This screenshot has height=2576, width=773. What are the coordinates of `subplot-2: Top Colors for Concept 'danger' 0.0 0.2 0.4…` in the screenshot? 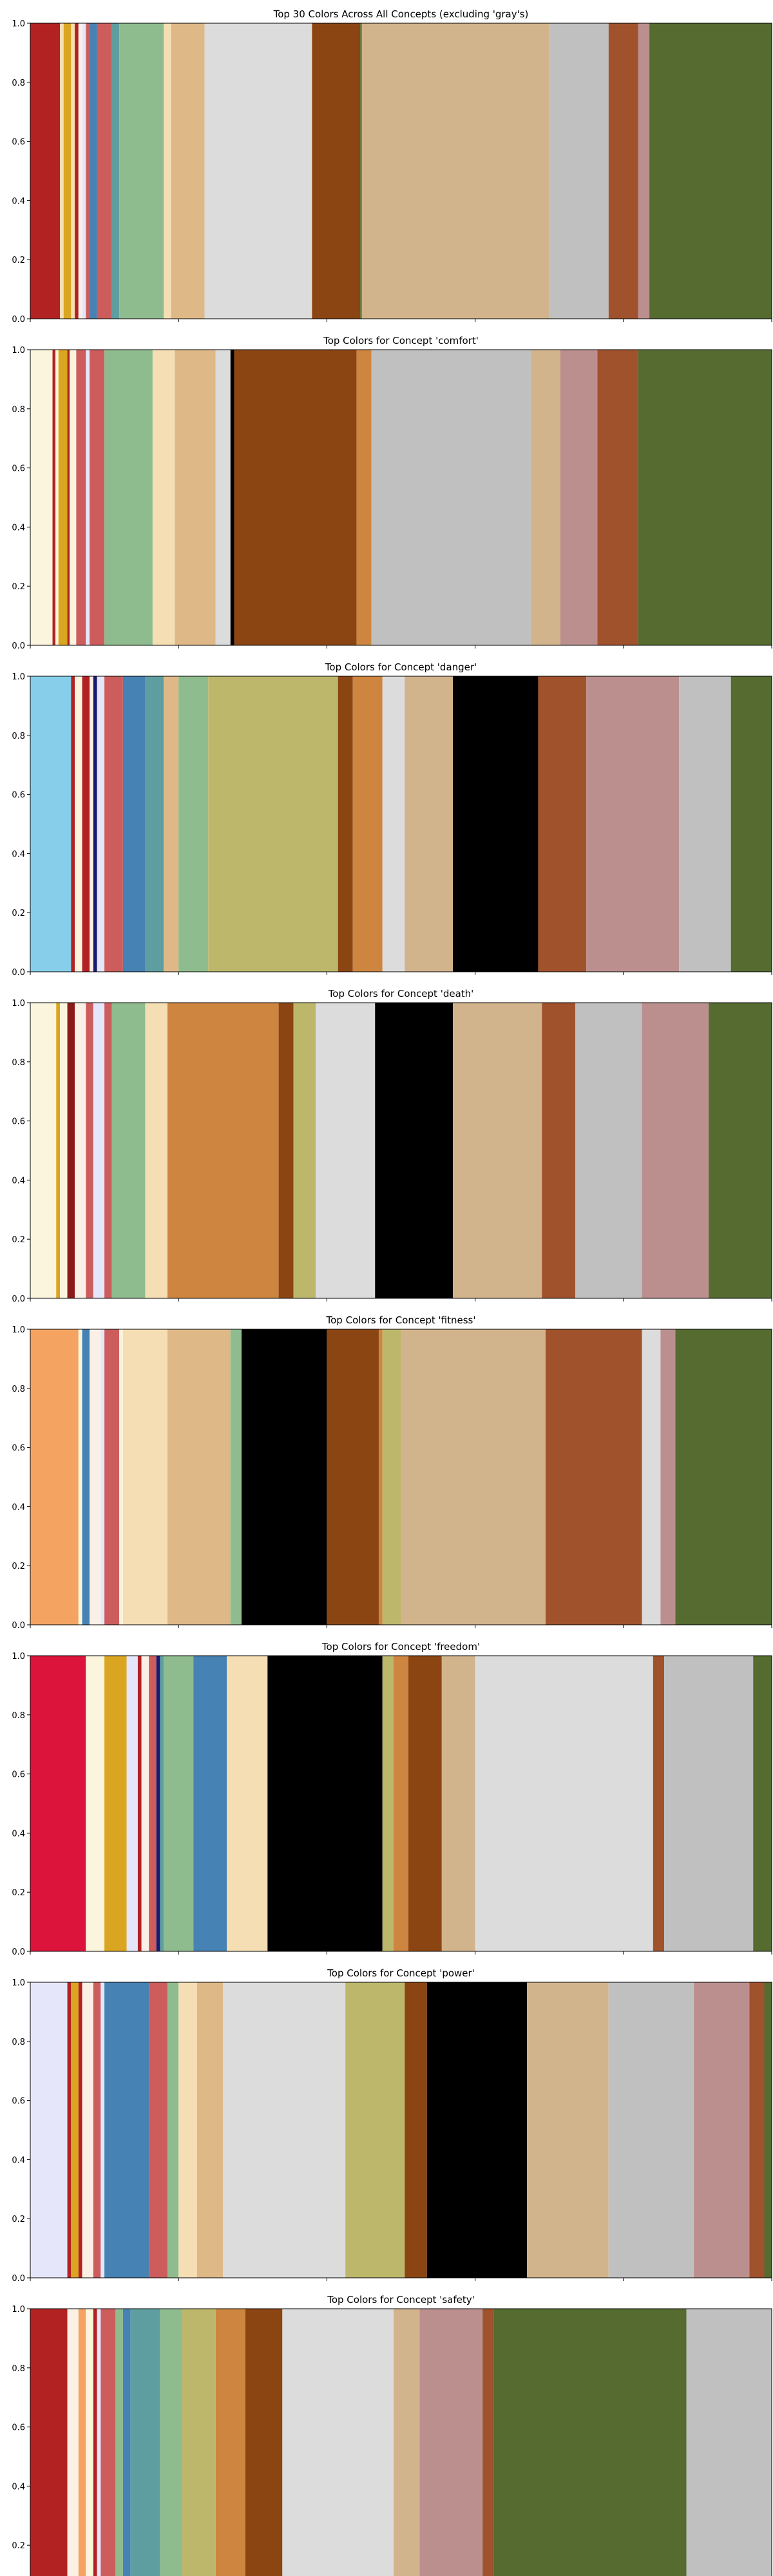 It's located at (392, 819).